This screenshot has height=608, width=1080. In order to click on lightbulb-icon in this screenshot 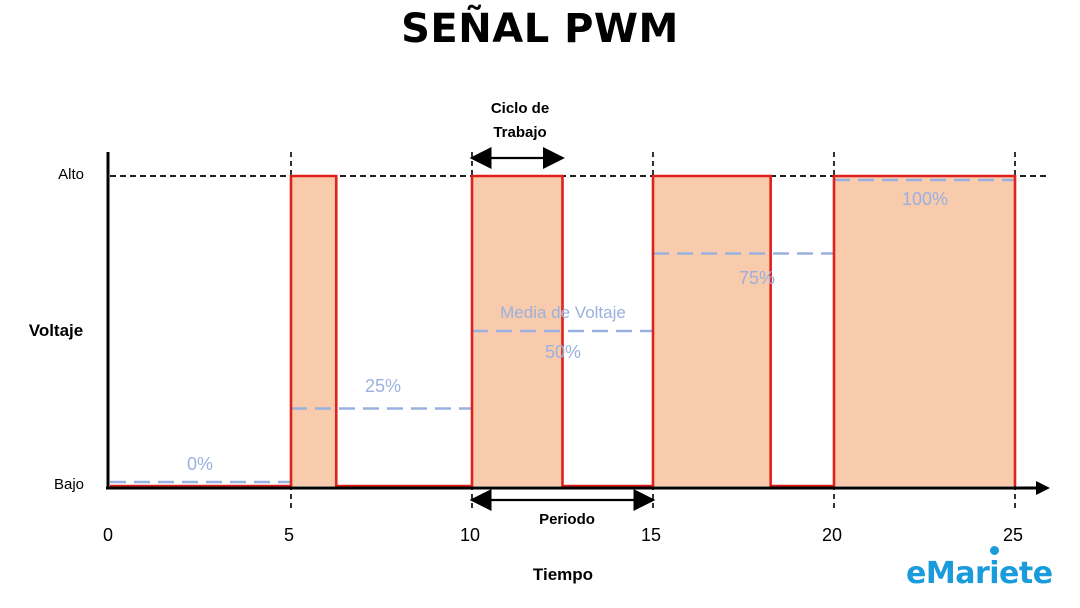, I will do `click(994, 550)`.